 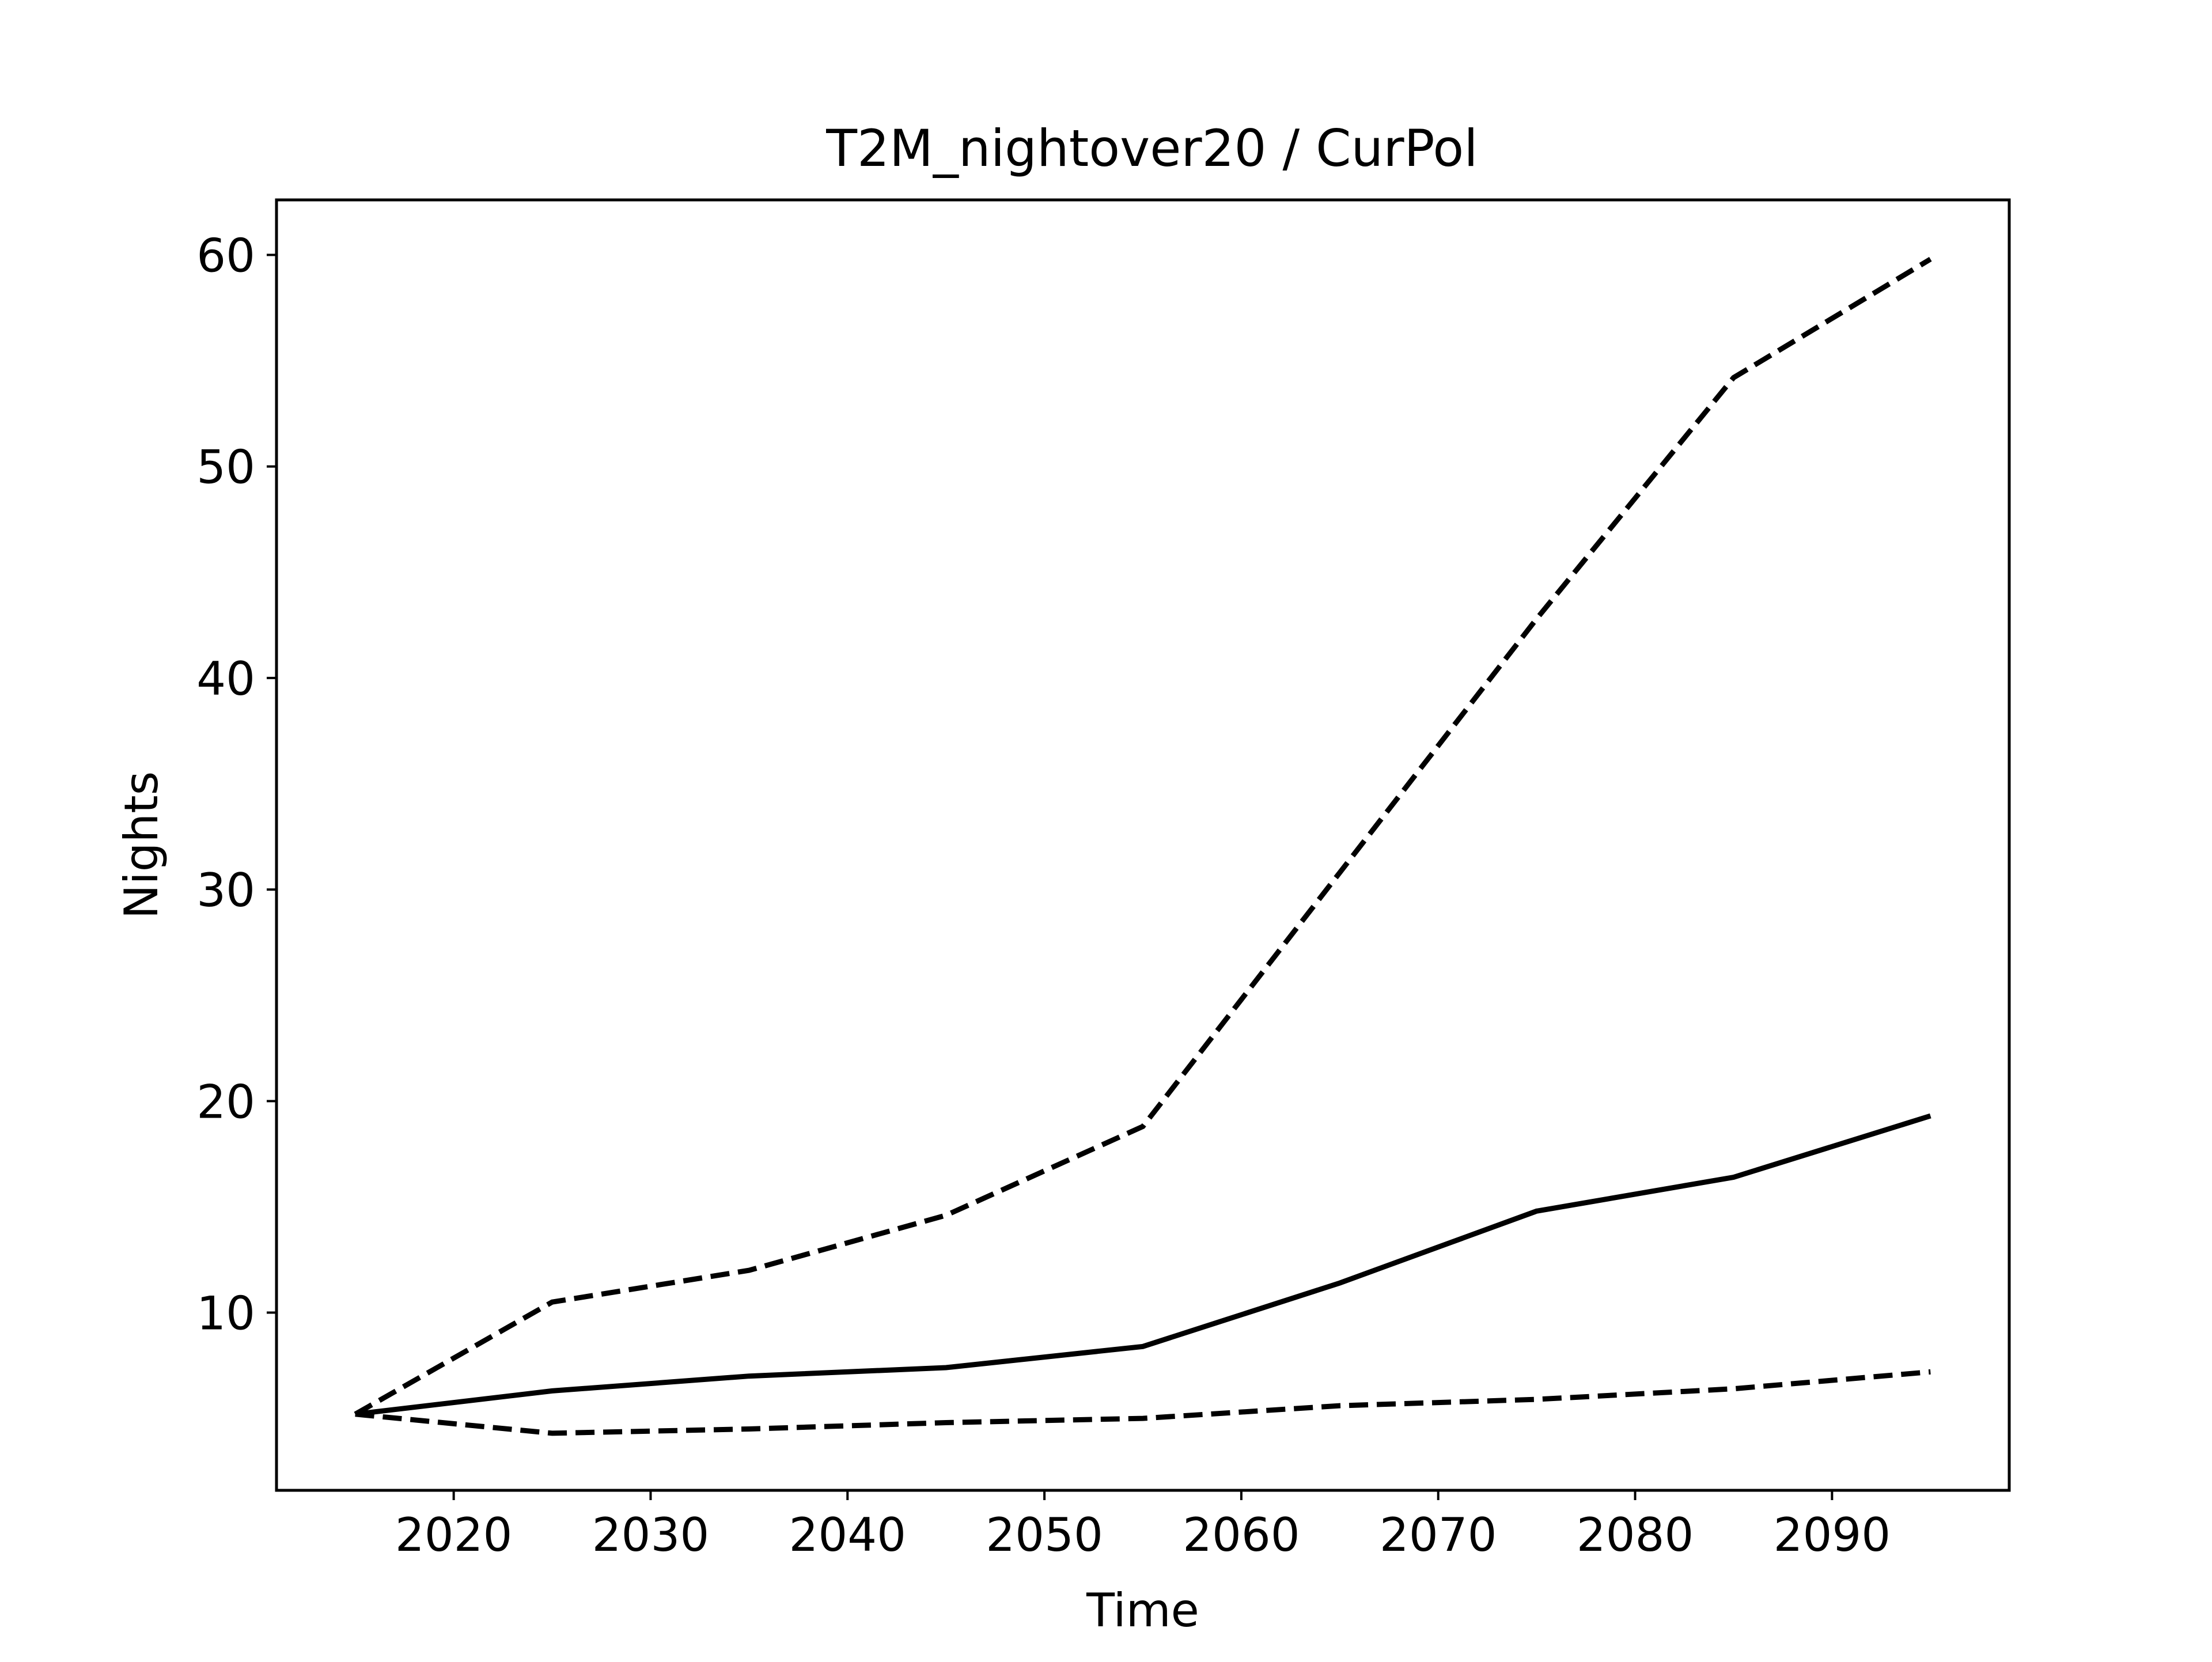 What do you see at coordinates (1241, 1535) in the screenshot?
I see `x-tick-label: 2060` at bounding box center [1241, 1535].